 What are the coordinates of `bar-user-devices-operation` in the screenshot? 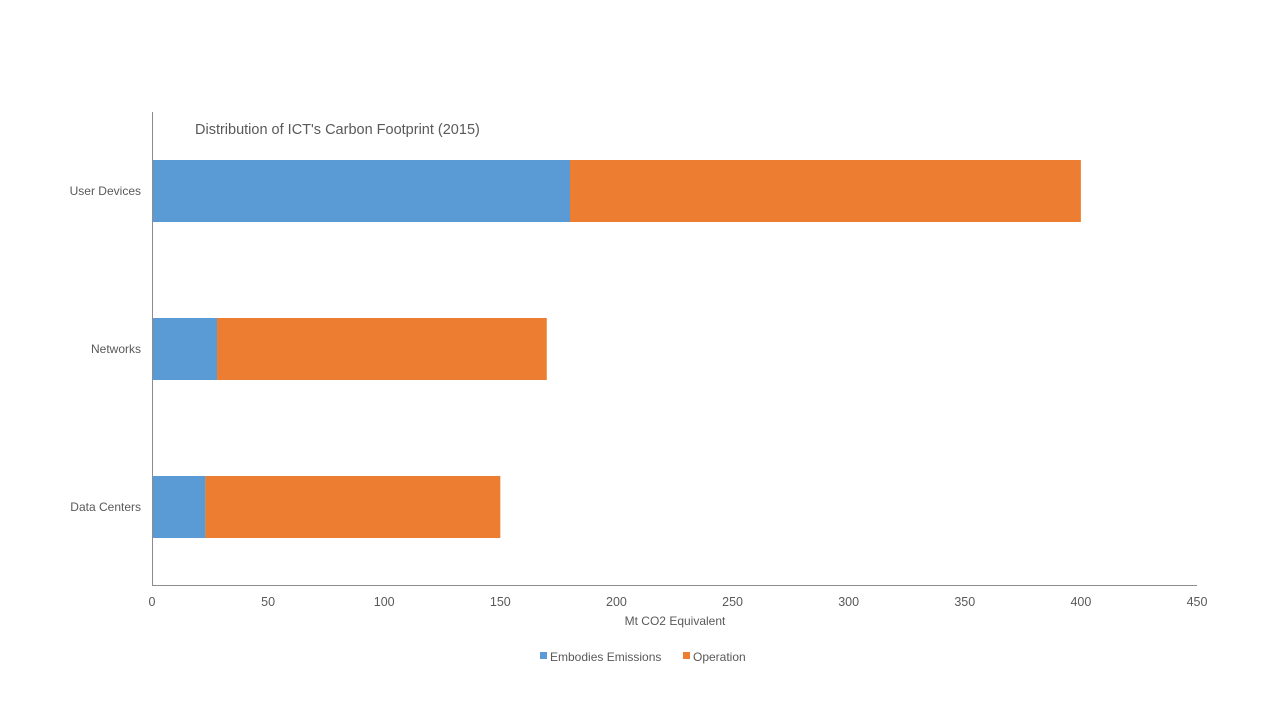 It's located at (825, 191).